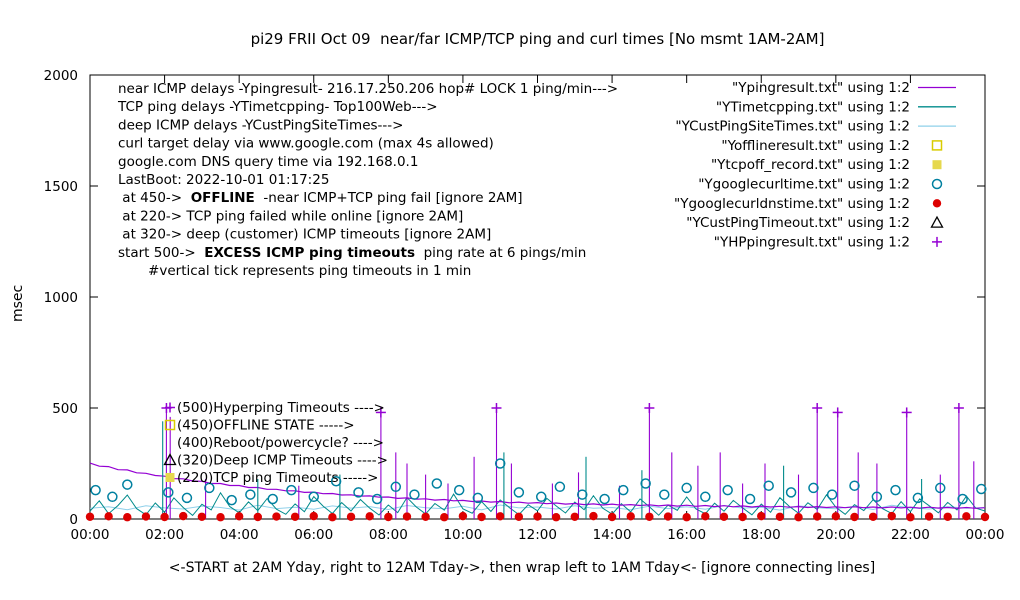 Image resolution: width=1020 pixels, height=600 pixels. I want to click on x-tick-label: 16:00, so click(686, 535).